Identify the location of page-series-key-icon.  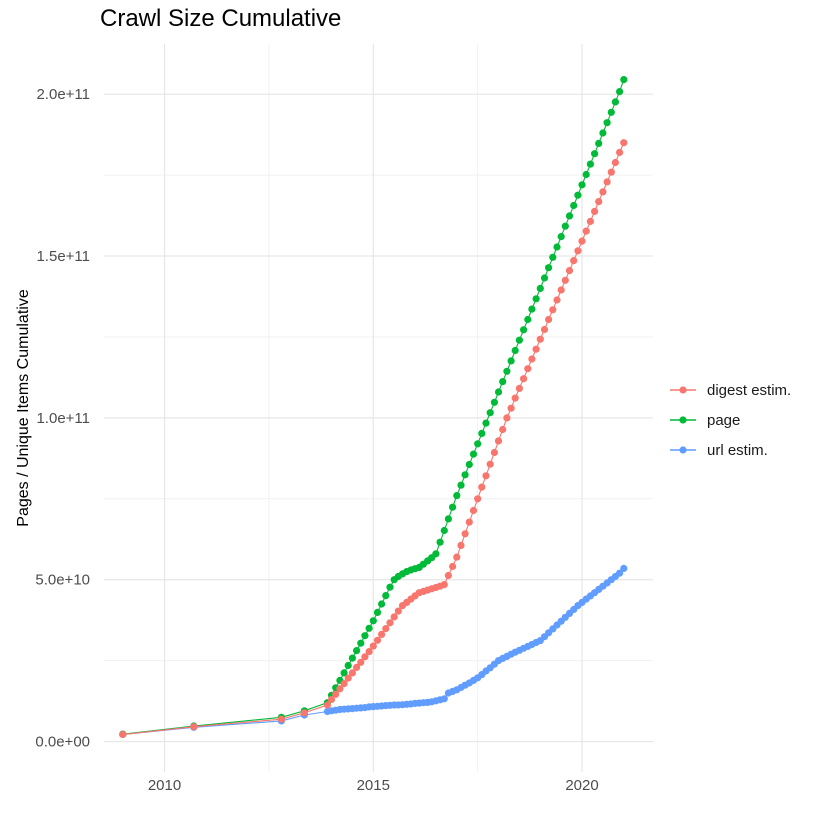
(683, 420).